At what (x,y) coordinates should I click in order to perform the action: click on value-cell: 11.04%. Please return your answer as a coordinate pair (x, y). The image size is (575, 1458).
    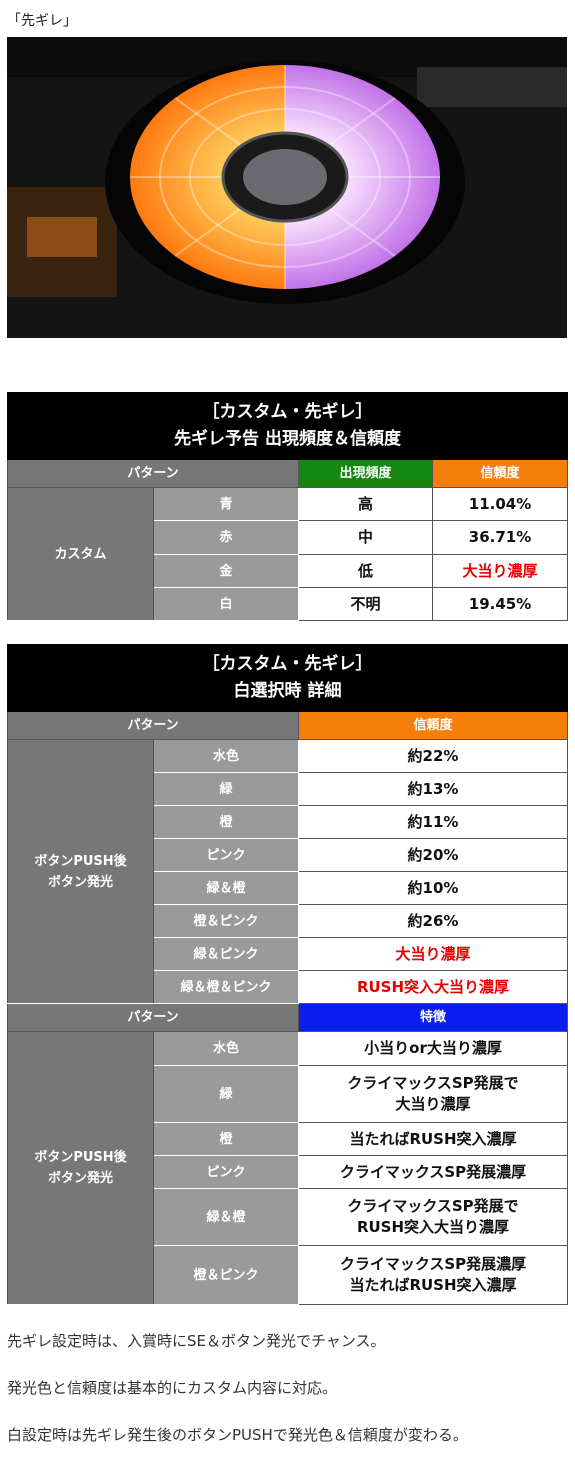
    Looking at the image, I should click on (500, 504).